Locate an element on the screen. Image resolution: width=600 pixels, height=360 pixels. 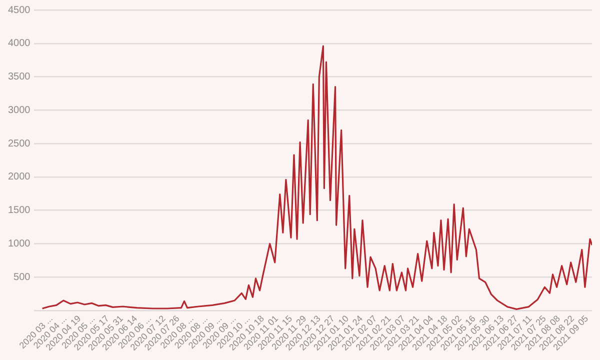
y-tick-label: 3000 is located at coordinates (19, 110).